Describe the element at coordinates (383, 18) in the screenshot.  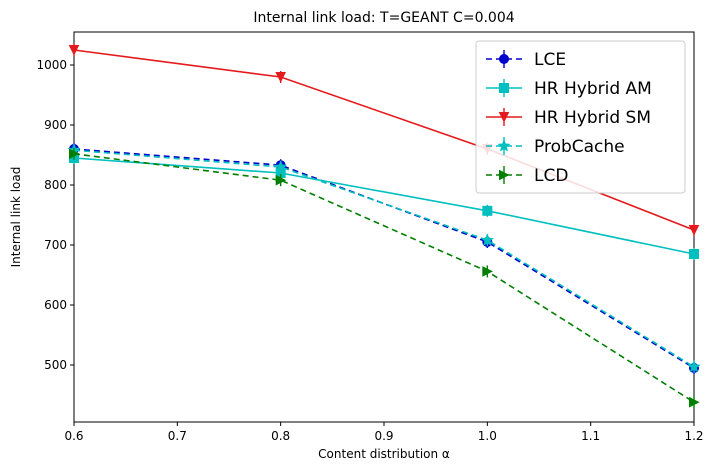
I see `chart-title: Internal link load: T=GEANT C=0.004` at that location.